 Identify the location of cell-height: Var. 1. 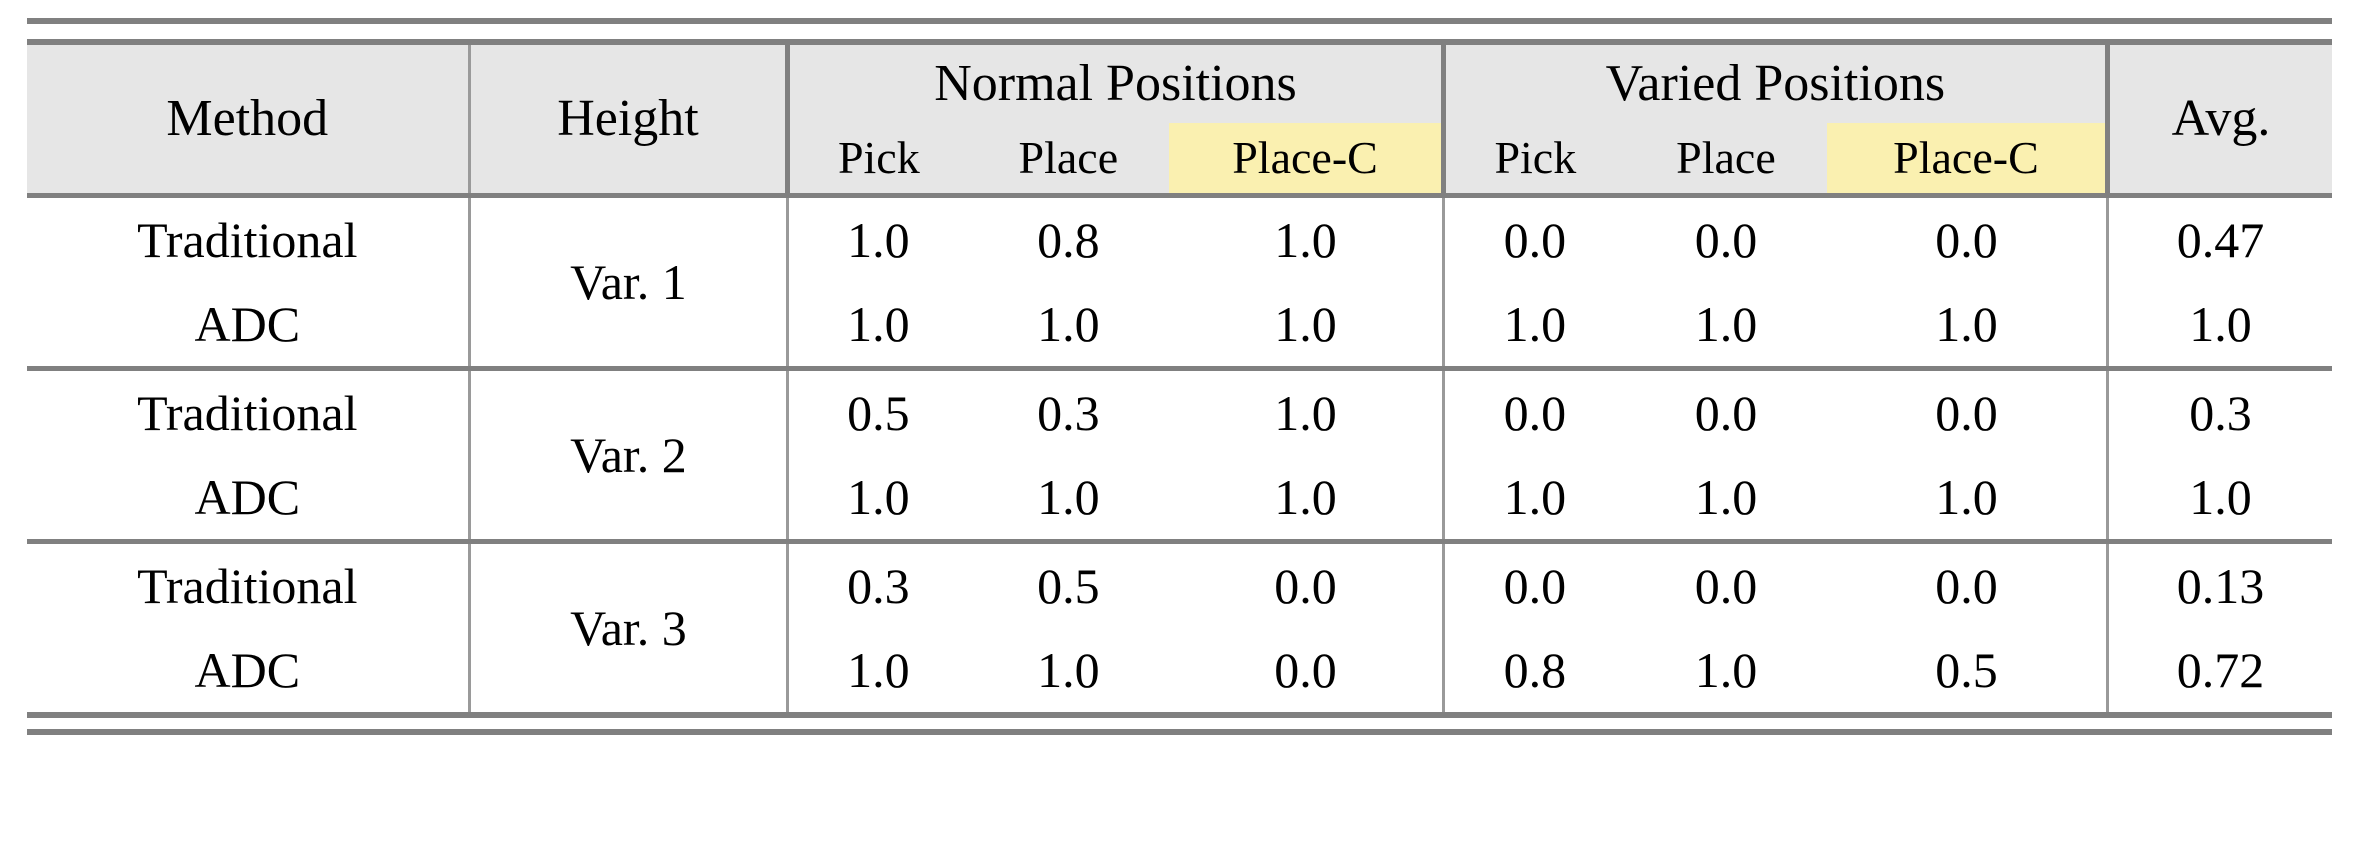
(627, 281).